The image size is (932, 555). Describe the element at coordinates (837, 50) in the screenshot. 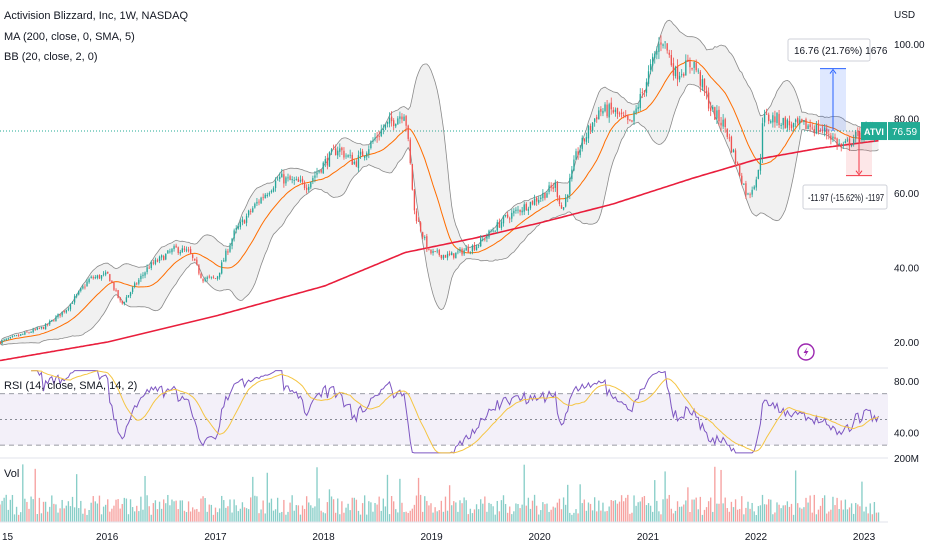

I see `measure-up-label: 16.76 (21.76%) 1676` at that location.